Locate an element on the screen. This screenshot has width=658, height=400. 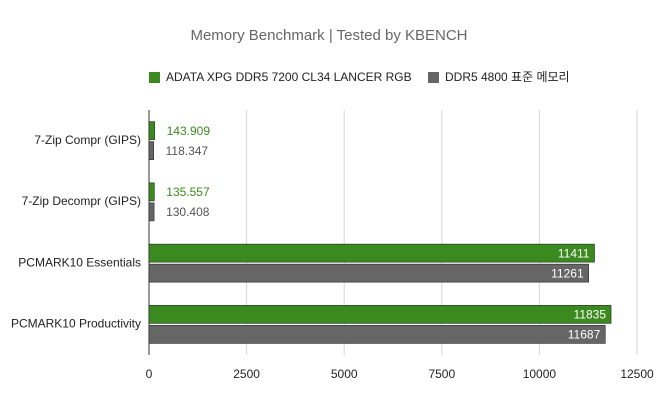
value-label: 11687 is located at coordinates (584, 335).